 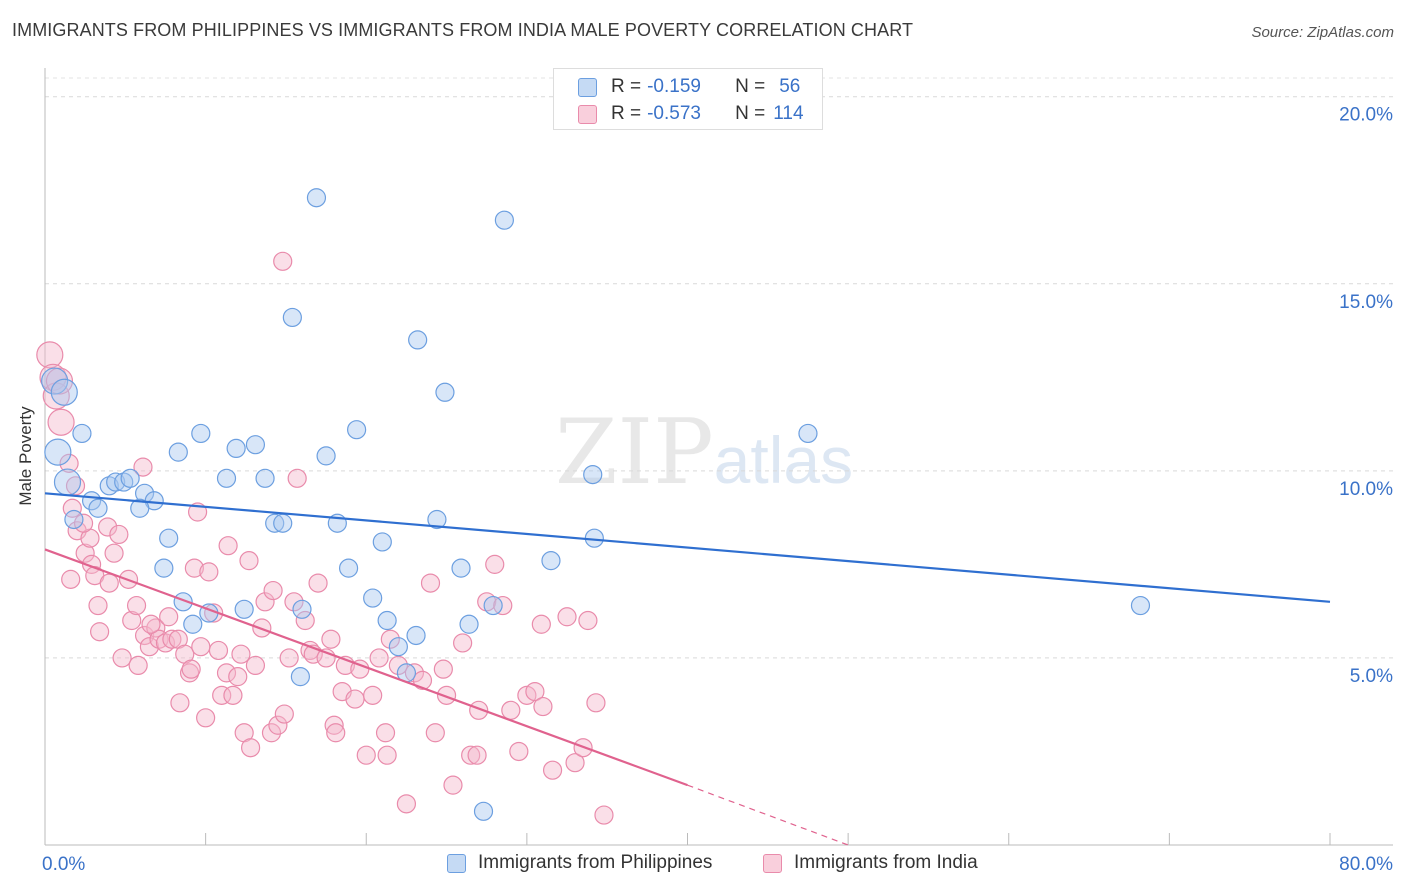 What do you see at coordinates (772, 863) in the screenshot?
I see `india-legend-swatch` at bounding box center [772, 863].